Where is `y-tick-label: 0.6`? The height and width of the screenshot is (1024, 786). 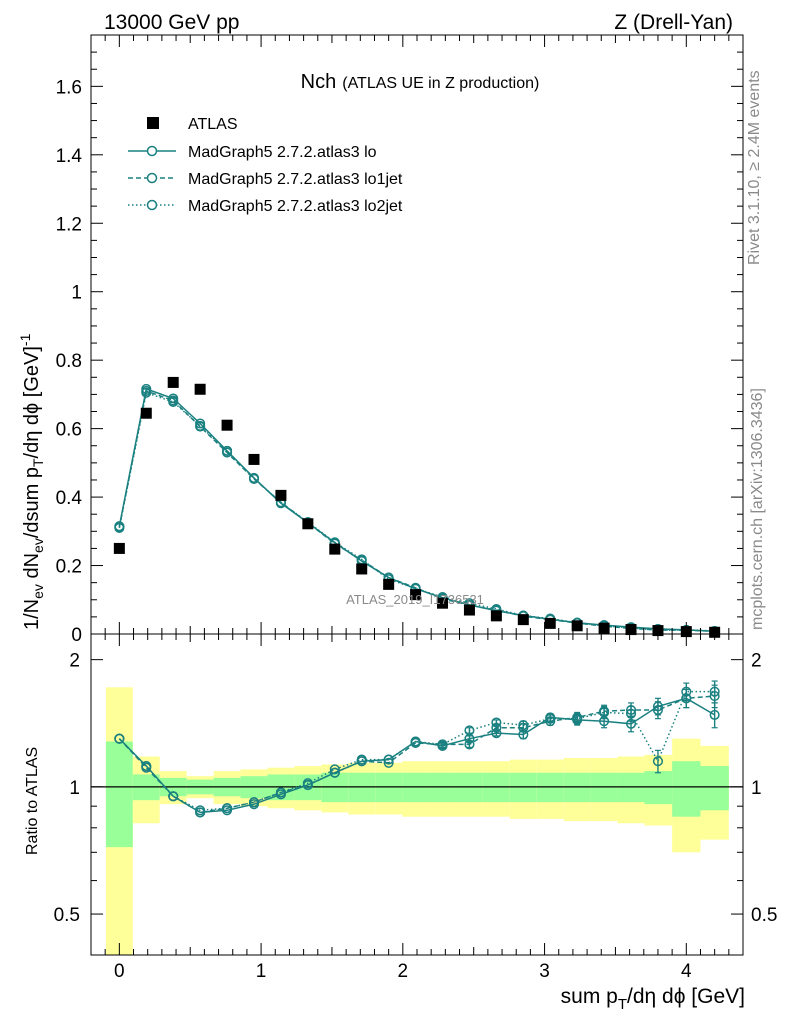 y-tick-label: 0.6 is located at coordinates (69, 430).